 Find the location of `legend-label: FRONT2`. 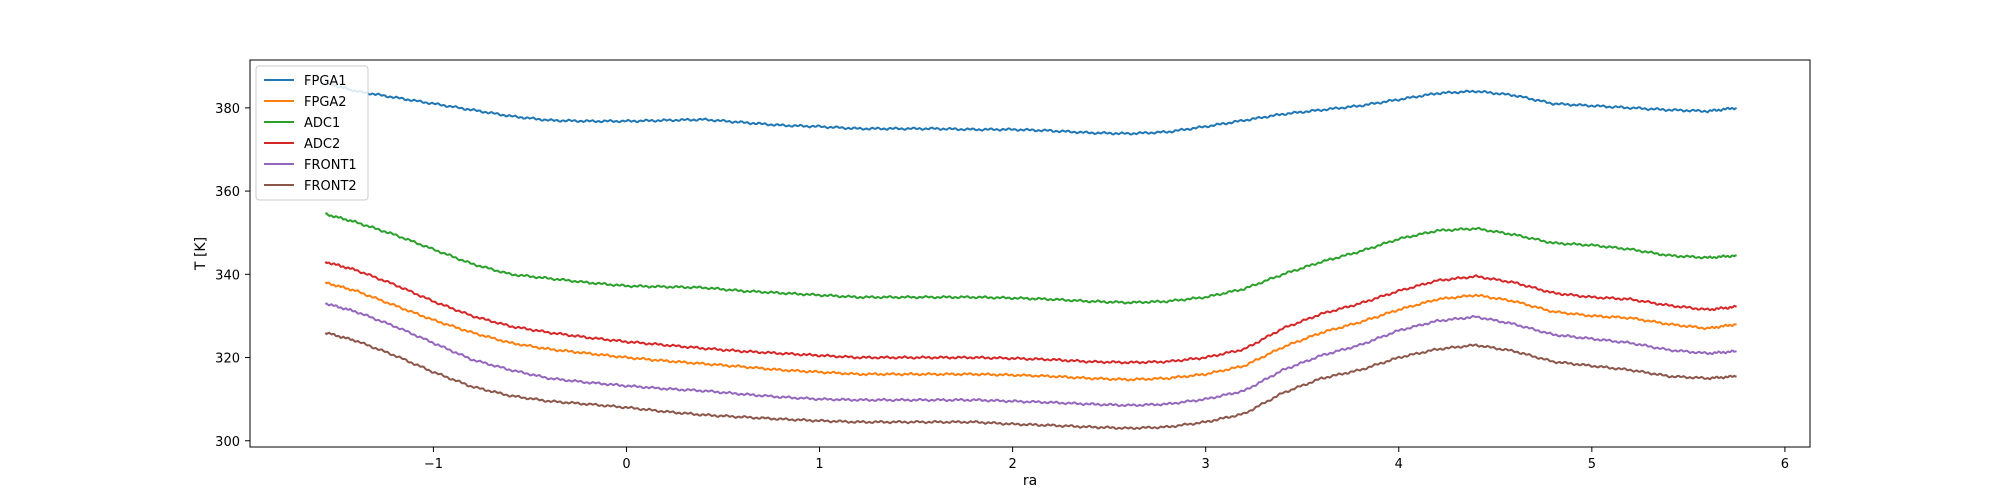

legend-label: FRONT2 is located at coordinates (330, 186).